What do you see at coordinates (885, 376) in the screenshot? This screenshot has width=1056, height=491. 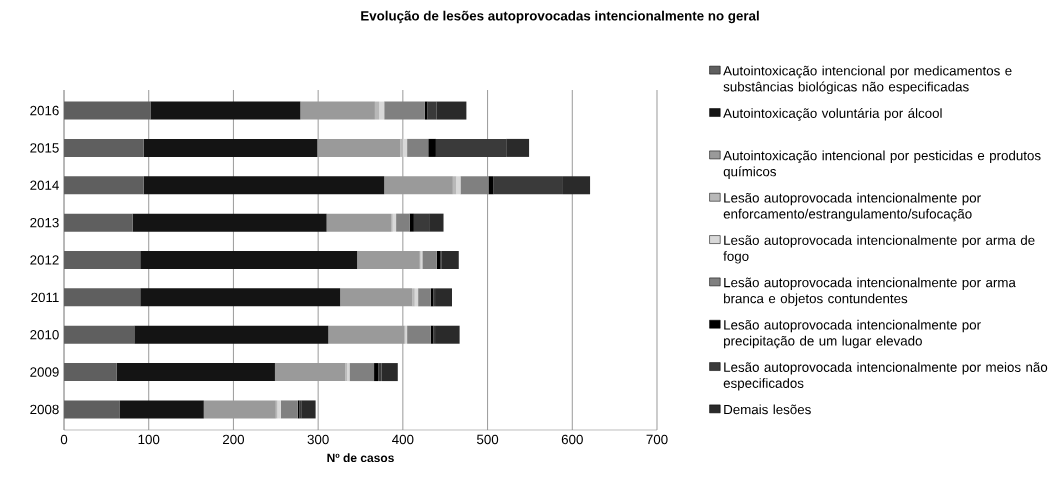 I see `legend-label: Lesão autoprovocada intencionalmente por meios não especificados` at bounding box center [885, 376].